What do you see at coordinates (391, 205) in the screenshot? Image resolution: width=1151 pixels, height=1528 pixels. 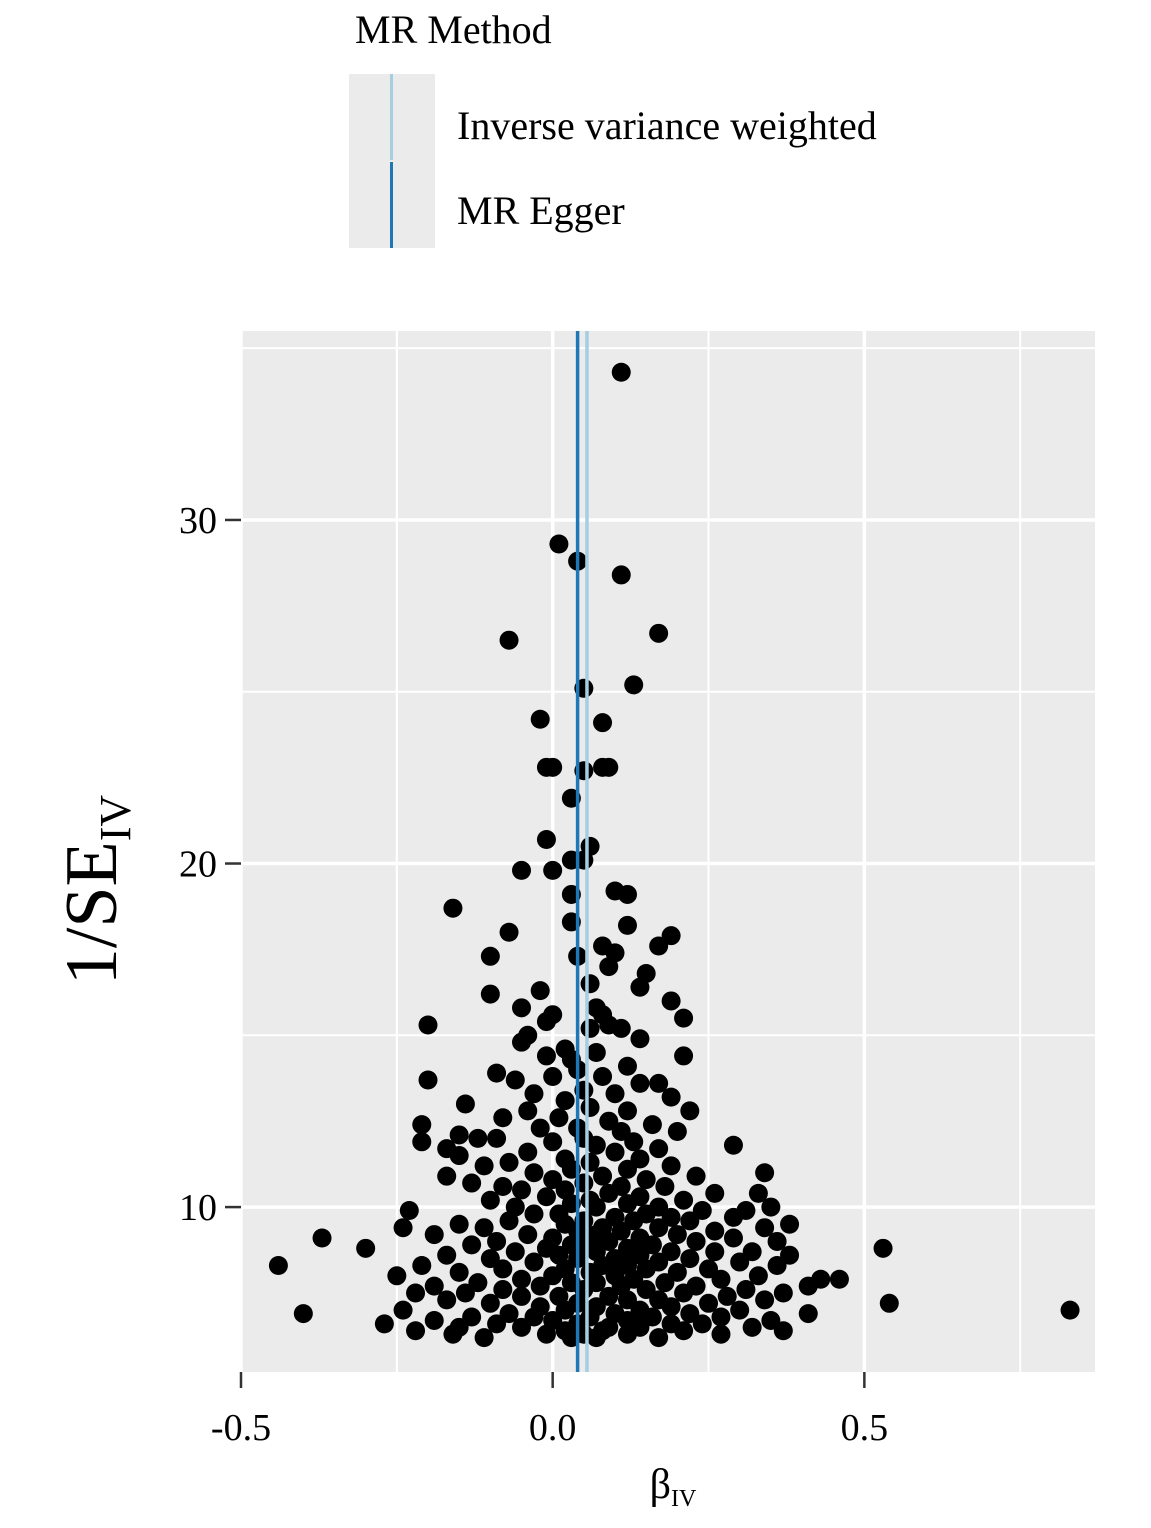 I see `legend-egger-line-icon` at bounding box center [391, 205].